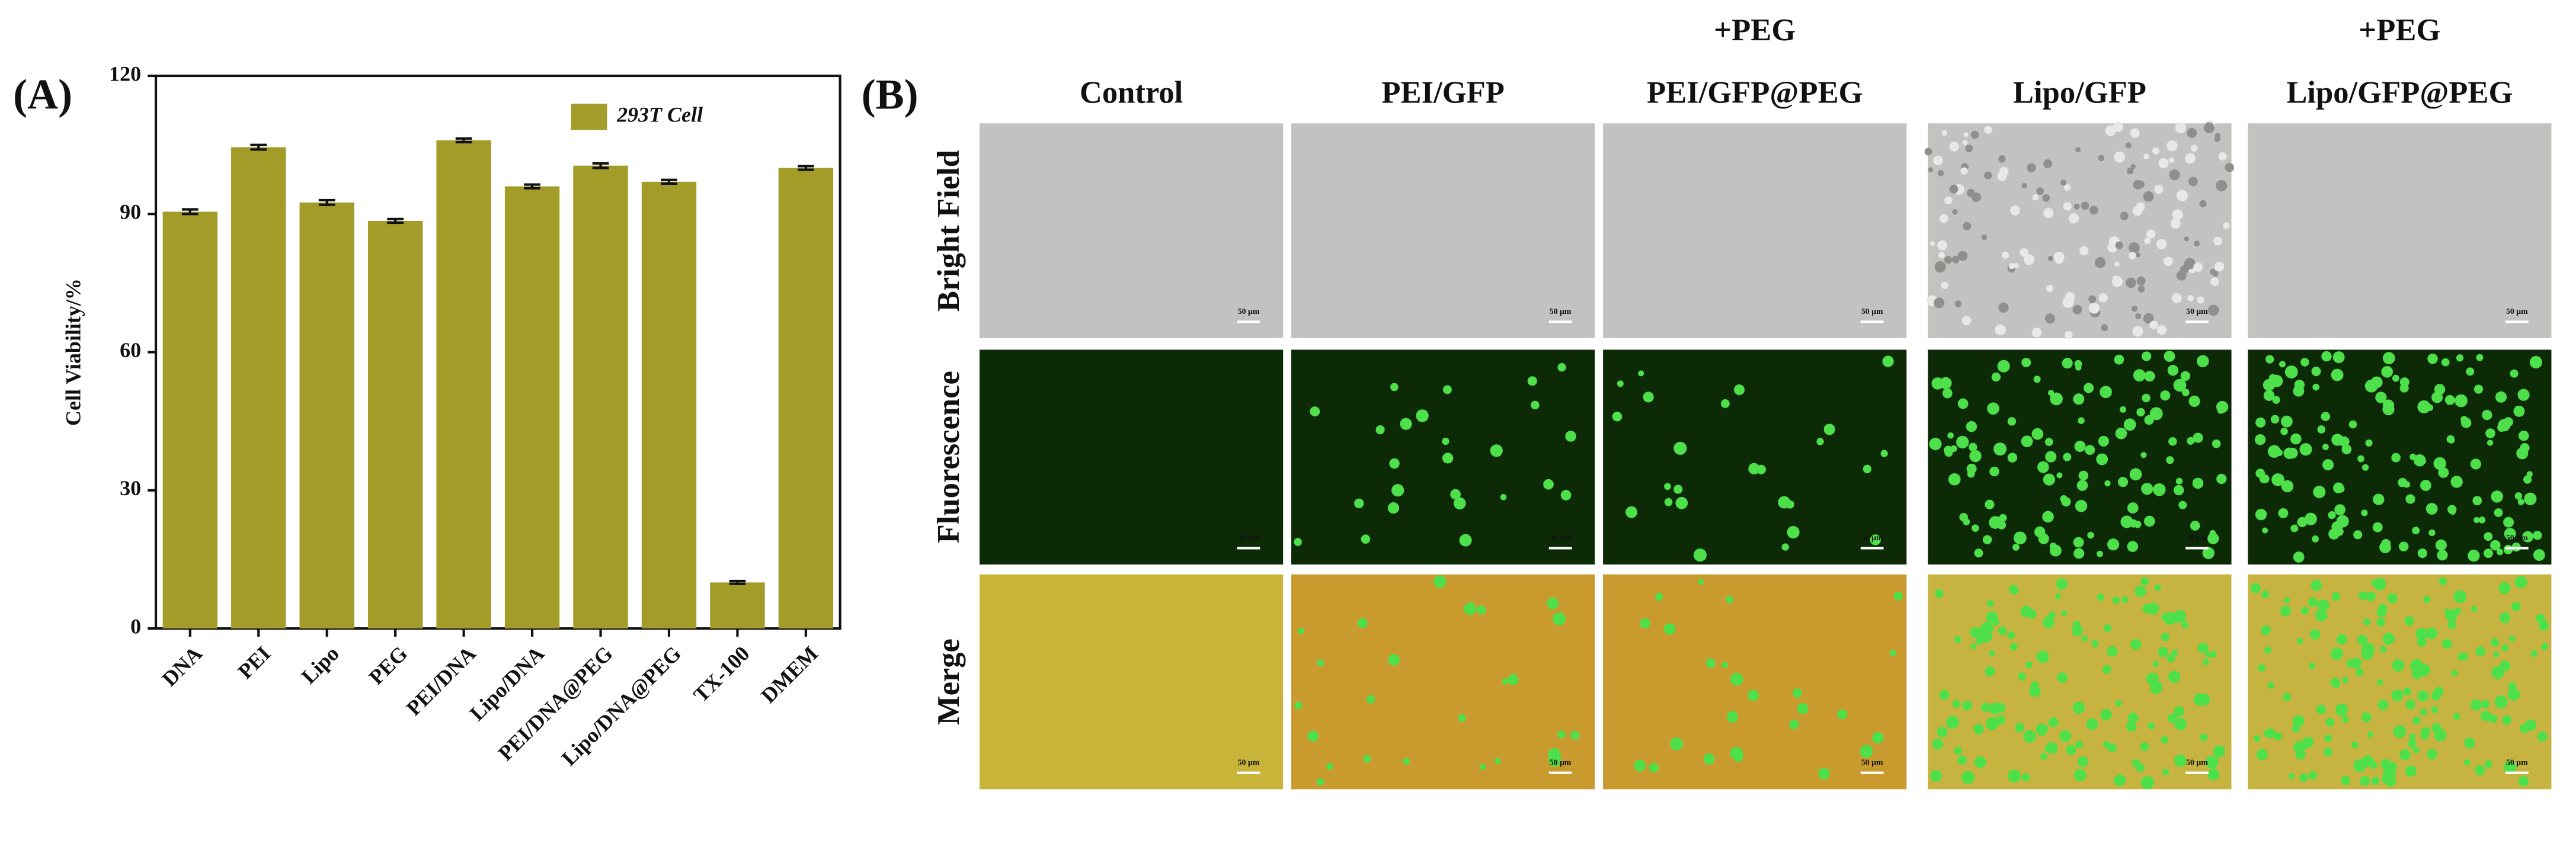 The image size is (2576, 847). I want to click on row-label: Merge, so click(949, 682).